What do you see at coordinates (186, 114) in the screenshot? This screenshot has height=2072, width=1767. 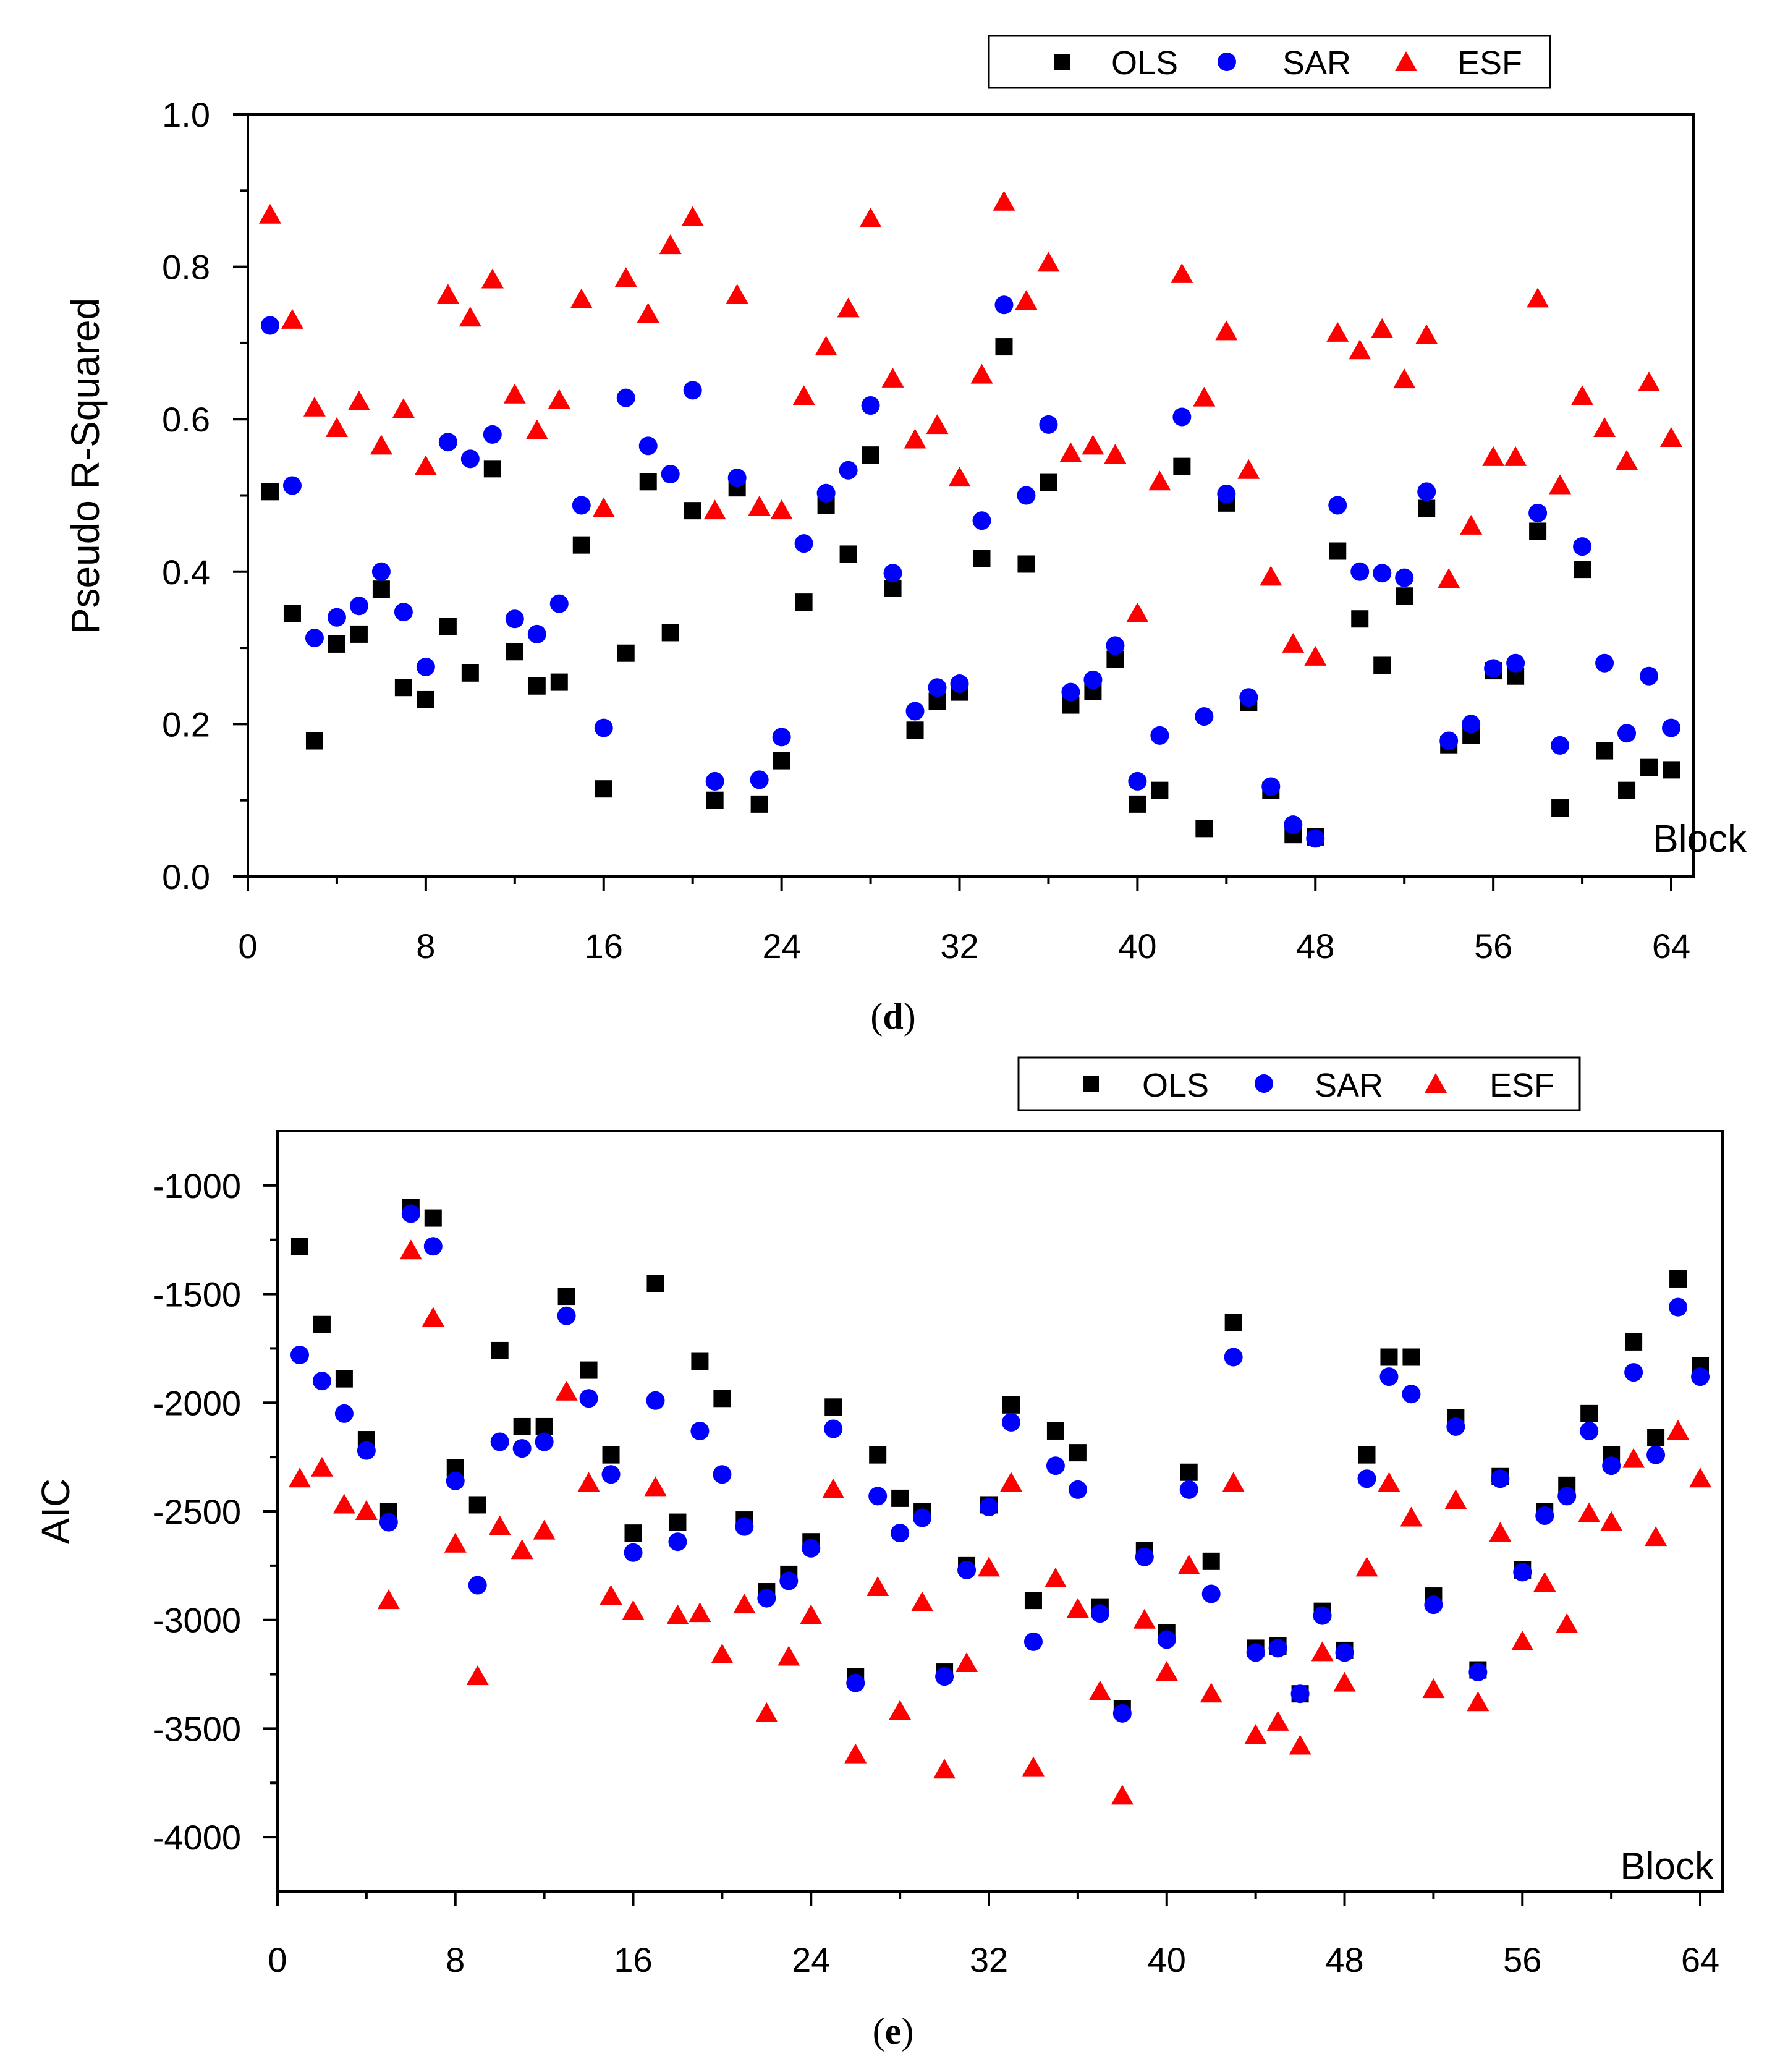 I see `y-tick-label: 1.0` at bounding box center [186, 114].